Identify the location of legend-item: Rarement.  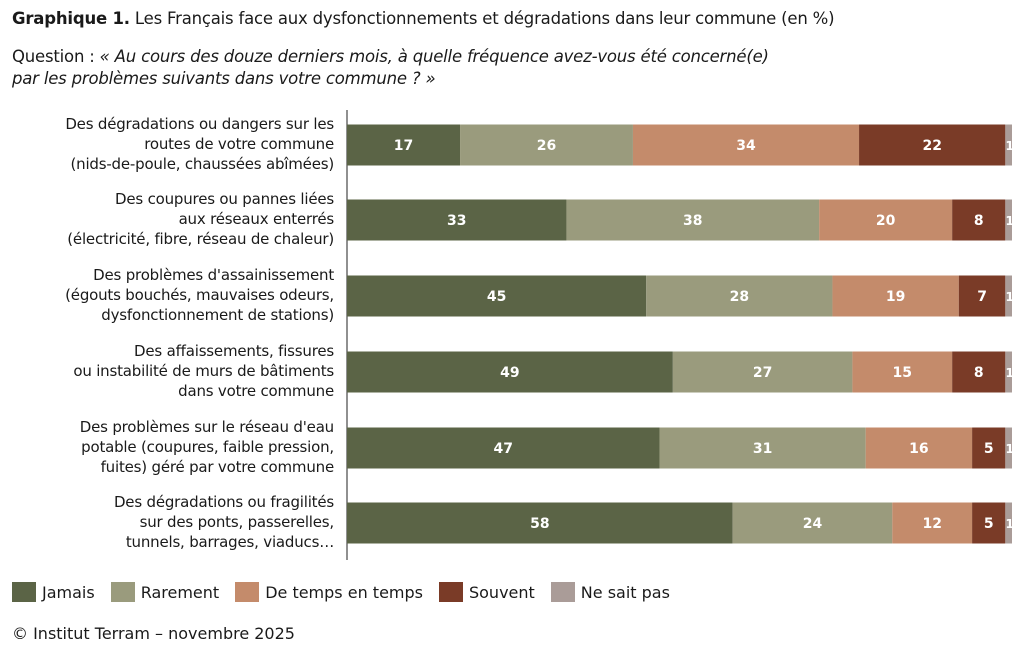
(165, 592).